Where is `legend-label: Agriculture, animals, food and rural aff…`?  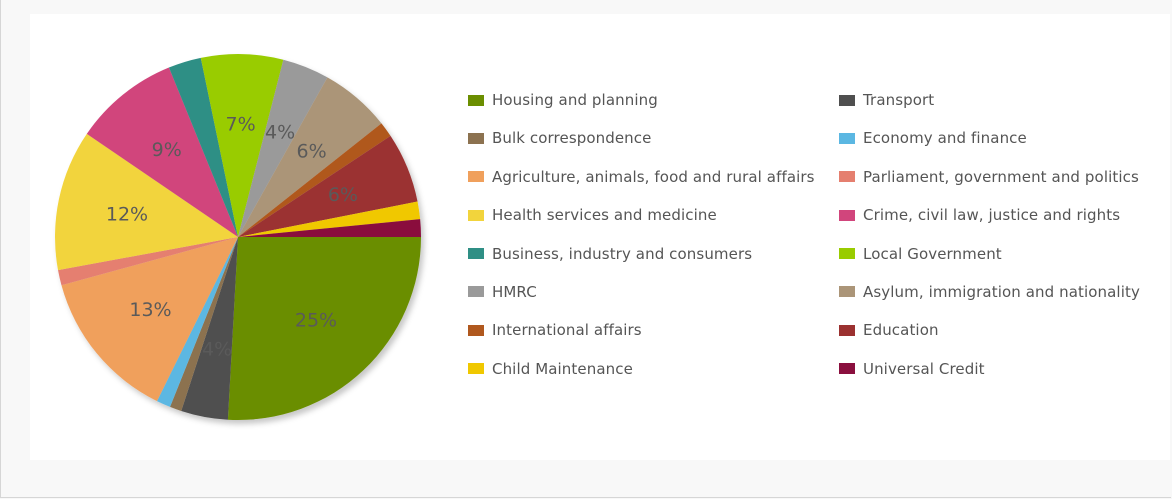 legend-label: Agriculture, animals, food and rural aff… is located at coordinates (653, 176).